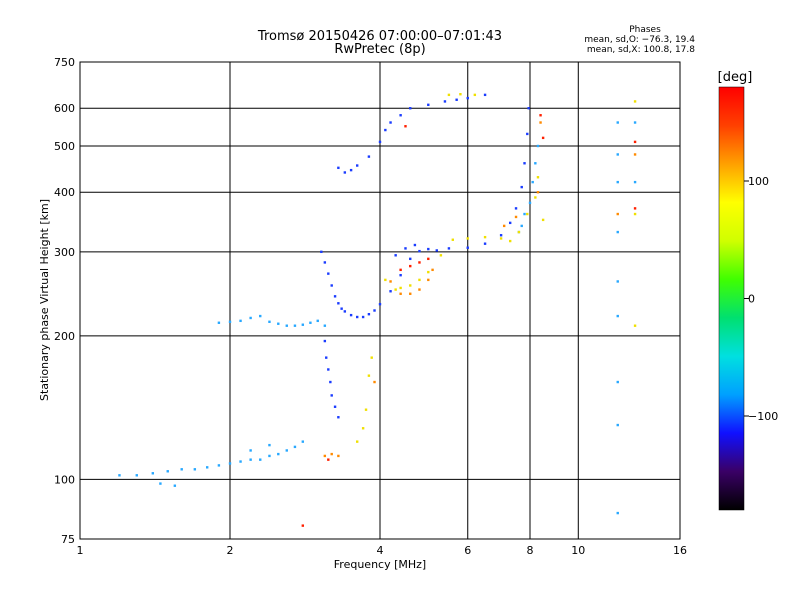  What do you see at coordinates (64, 252) in the screenshot?
I see `y-tick-label: 300` at bounding box center [64, 252].